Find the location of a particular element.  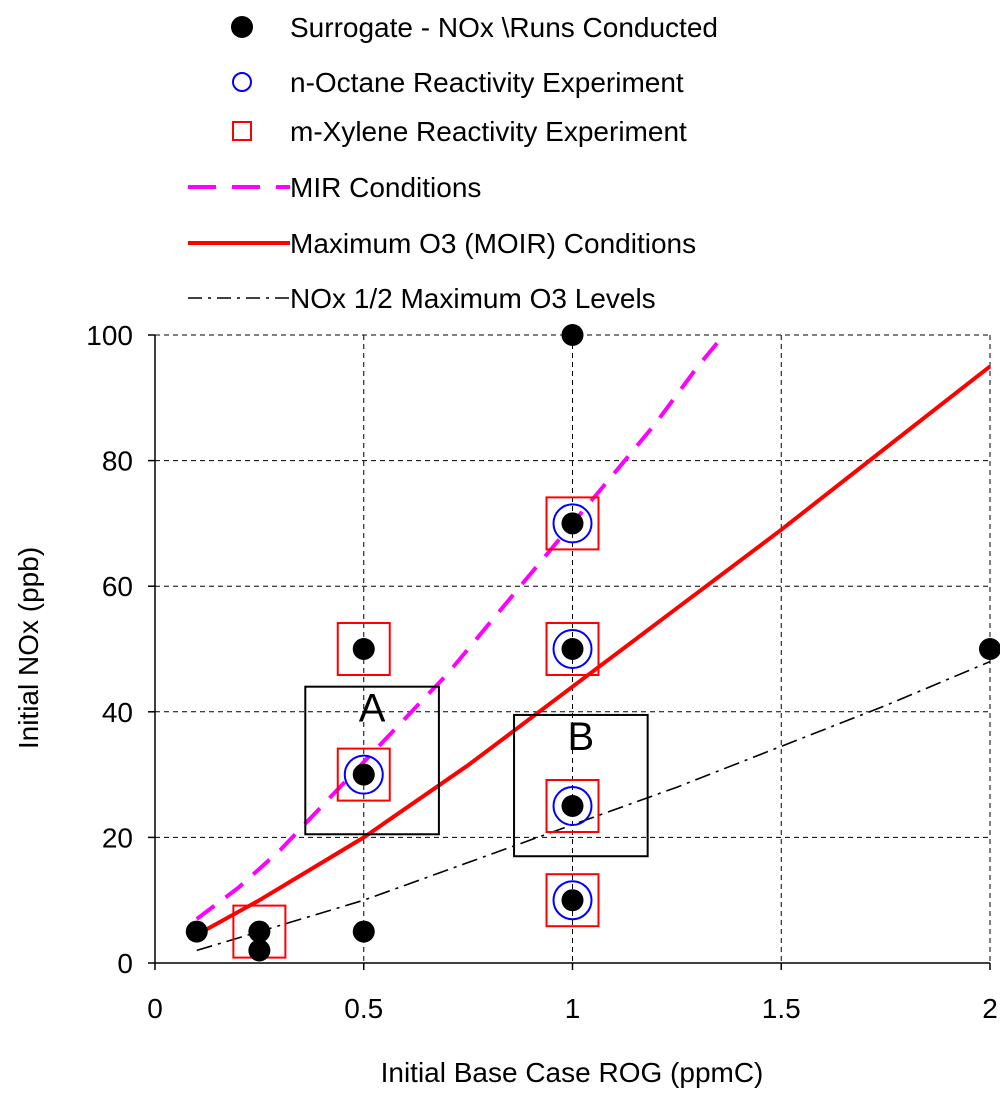

legend-label: m-Xylene Reactivity Experiment is located at coordinates (488, 131).